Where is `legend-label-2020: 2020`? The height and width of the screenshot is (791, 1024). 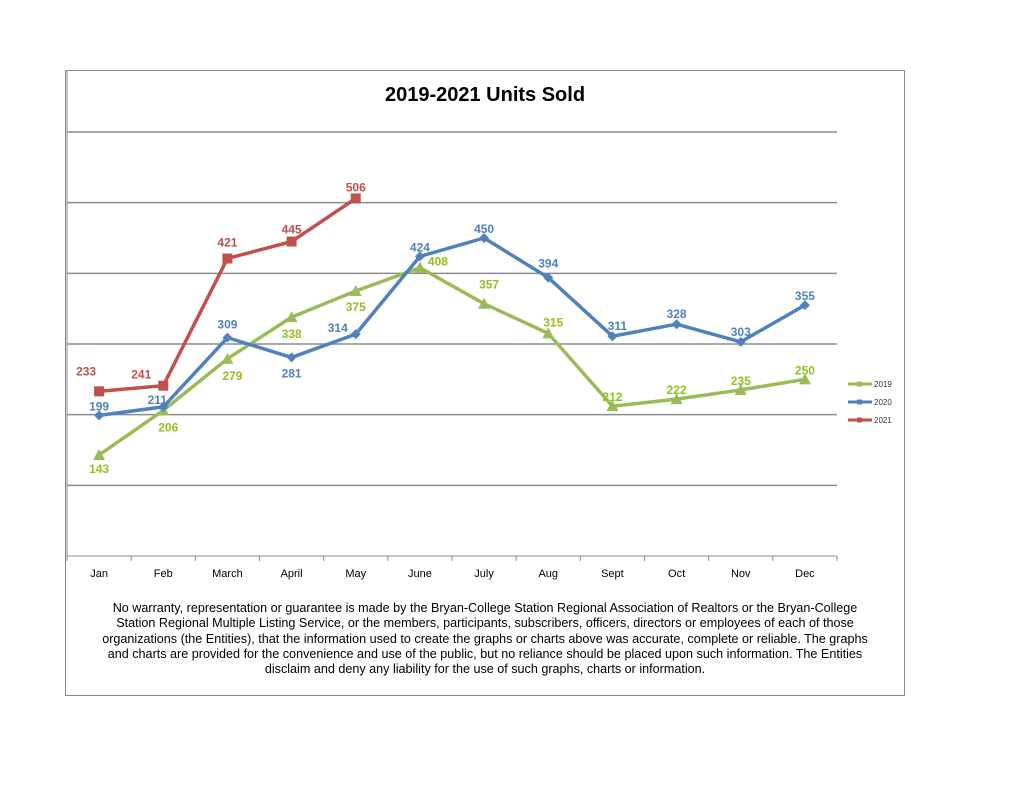 legend-label-2020: 2020 is located at coordinates (883, 402).